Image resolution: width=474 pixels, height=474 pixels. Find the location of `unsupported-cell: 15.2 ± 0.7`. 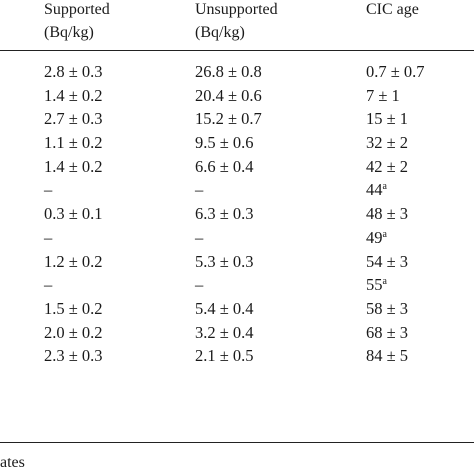

unsupported-cell: 15.2 ± 0.7 is located at coordinates (228, 119).